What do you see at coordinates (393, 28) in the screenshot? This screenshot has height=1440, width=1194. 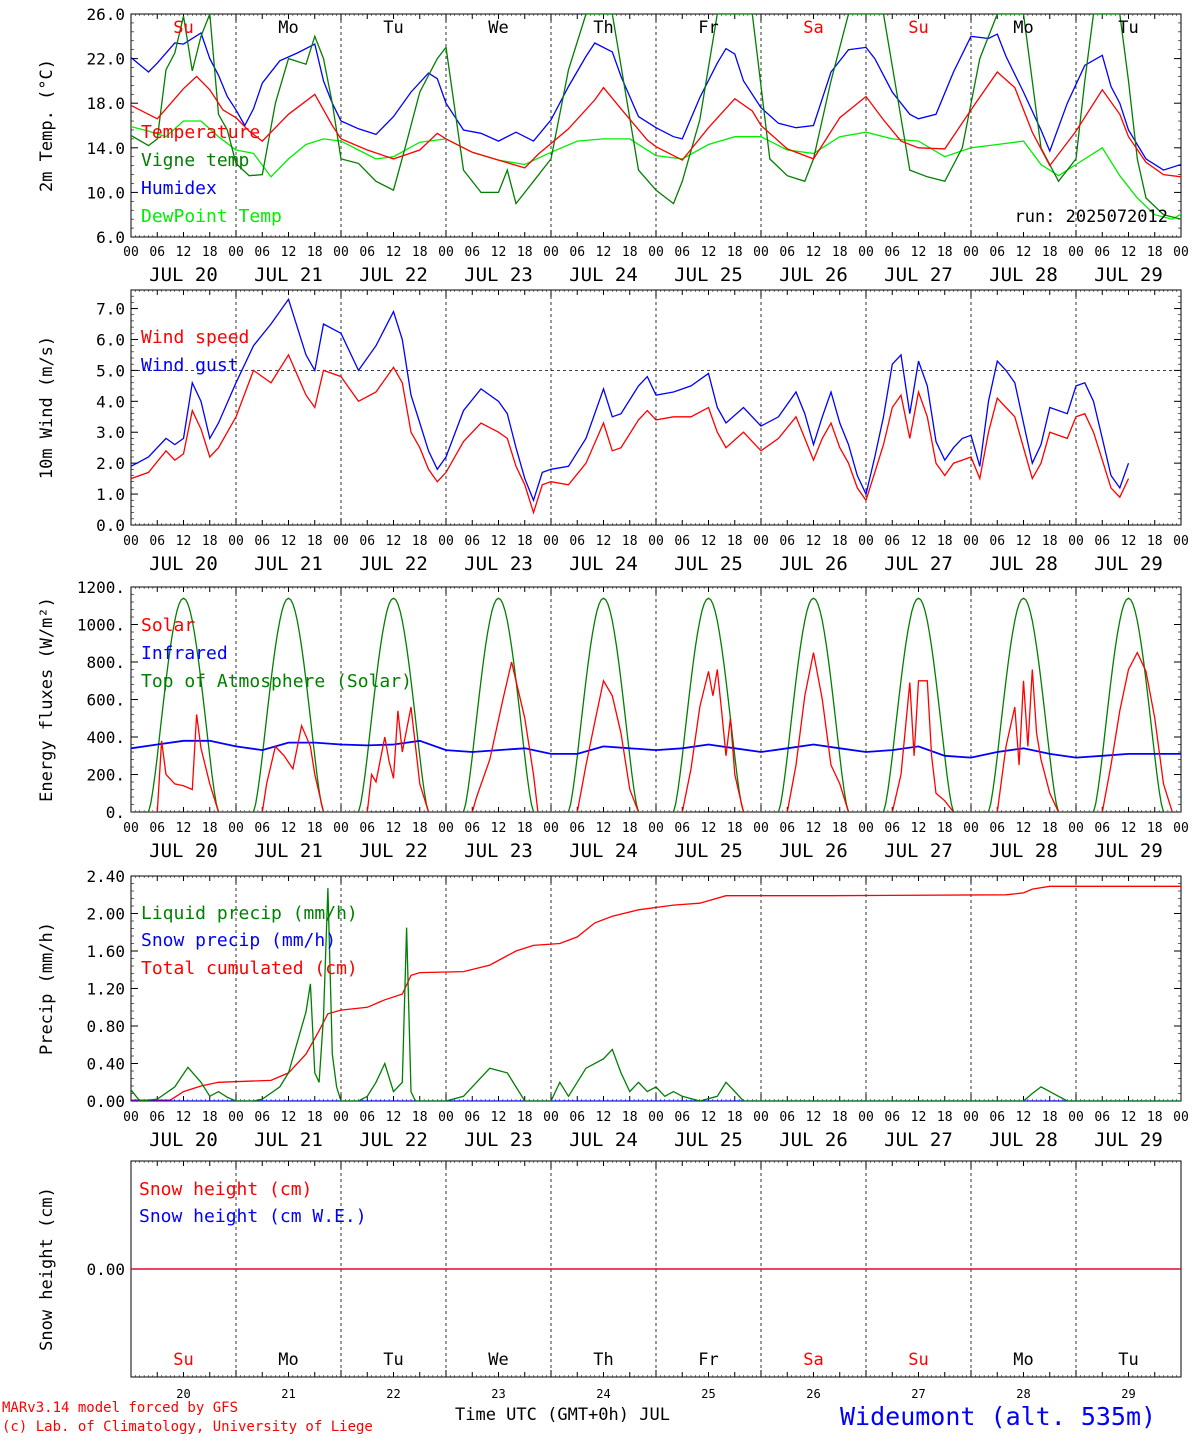 I see `weekday-label: Tu` at bounding box center [393, 28].